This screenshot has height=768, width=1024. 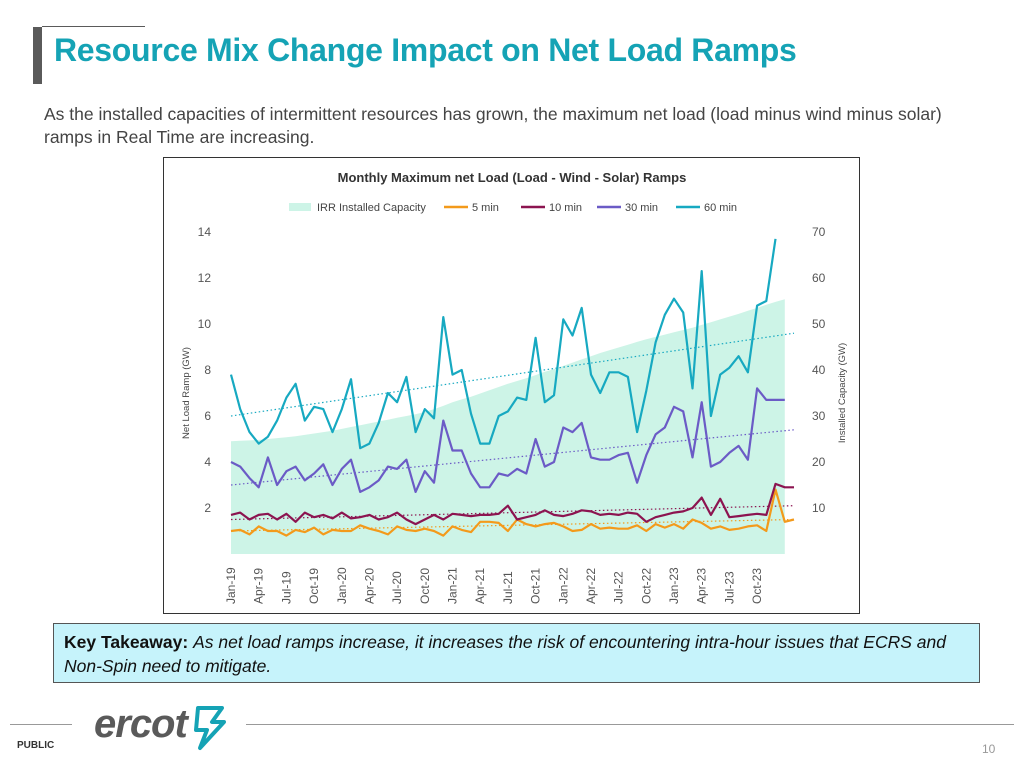 I want to click on x-tick-label: Oct-21, so click(x=536, y=586).